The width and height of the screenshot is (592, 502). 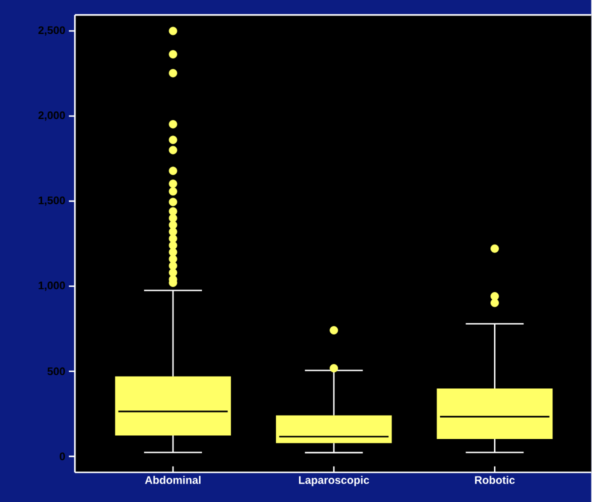 What do you see at coordinates (62, 456) in the screenshot?
I see `y-tick-label: 0` at bounding box center [62, 456].